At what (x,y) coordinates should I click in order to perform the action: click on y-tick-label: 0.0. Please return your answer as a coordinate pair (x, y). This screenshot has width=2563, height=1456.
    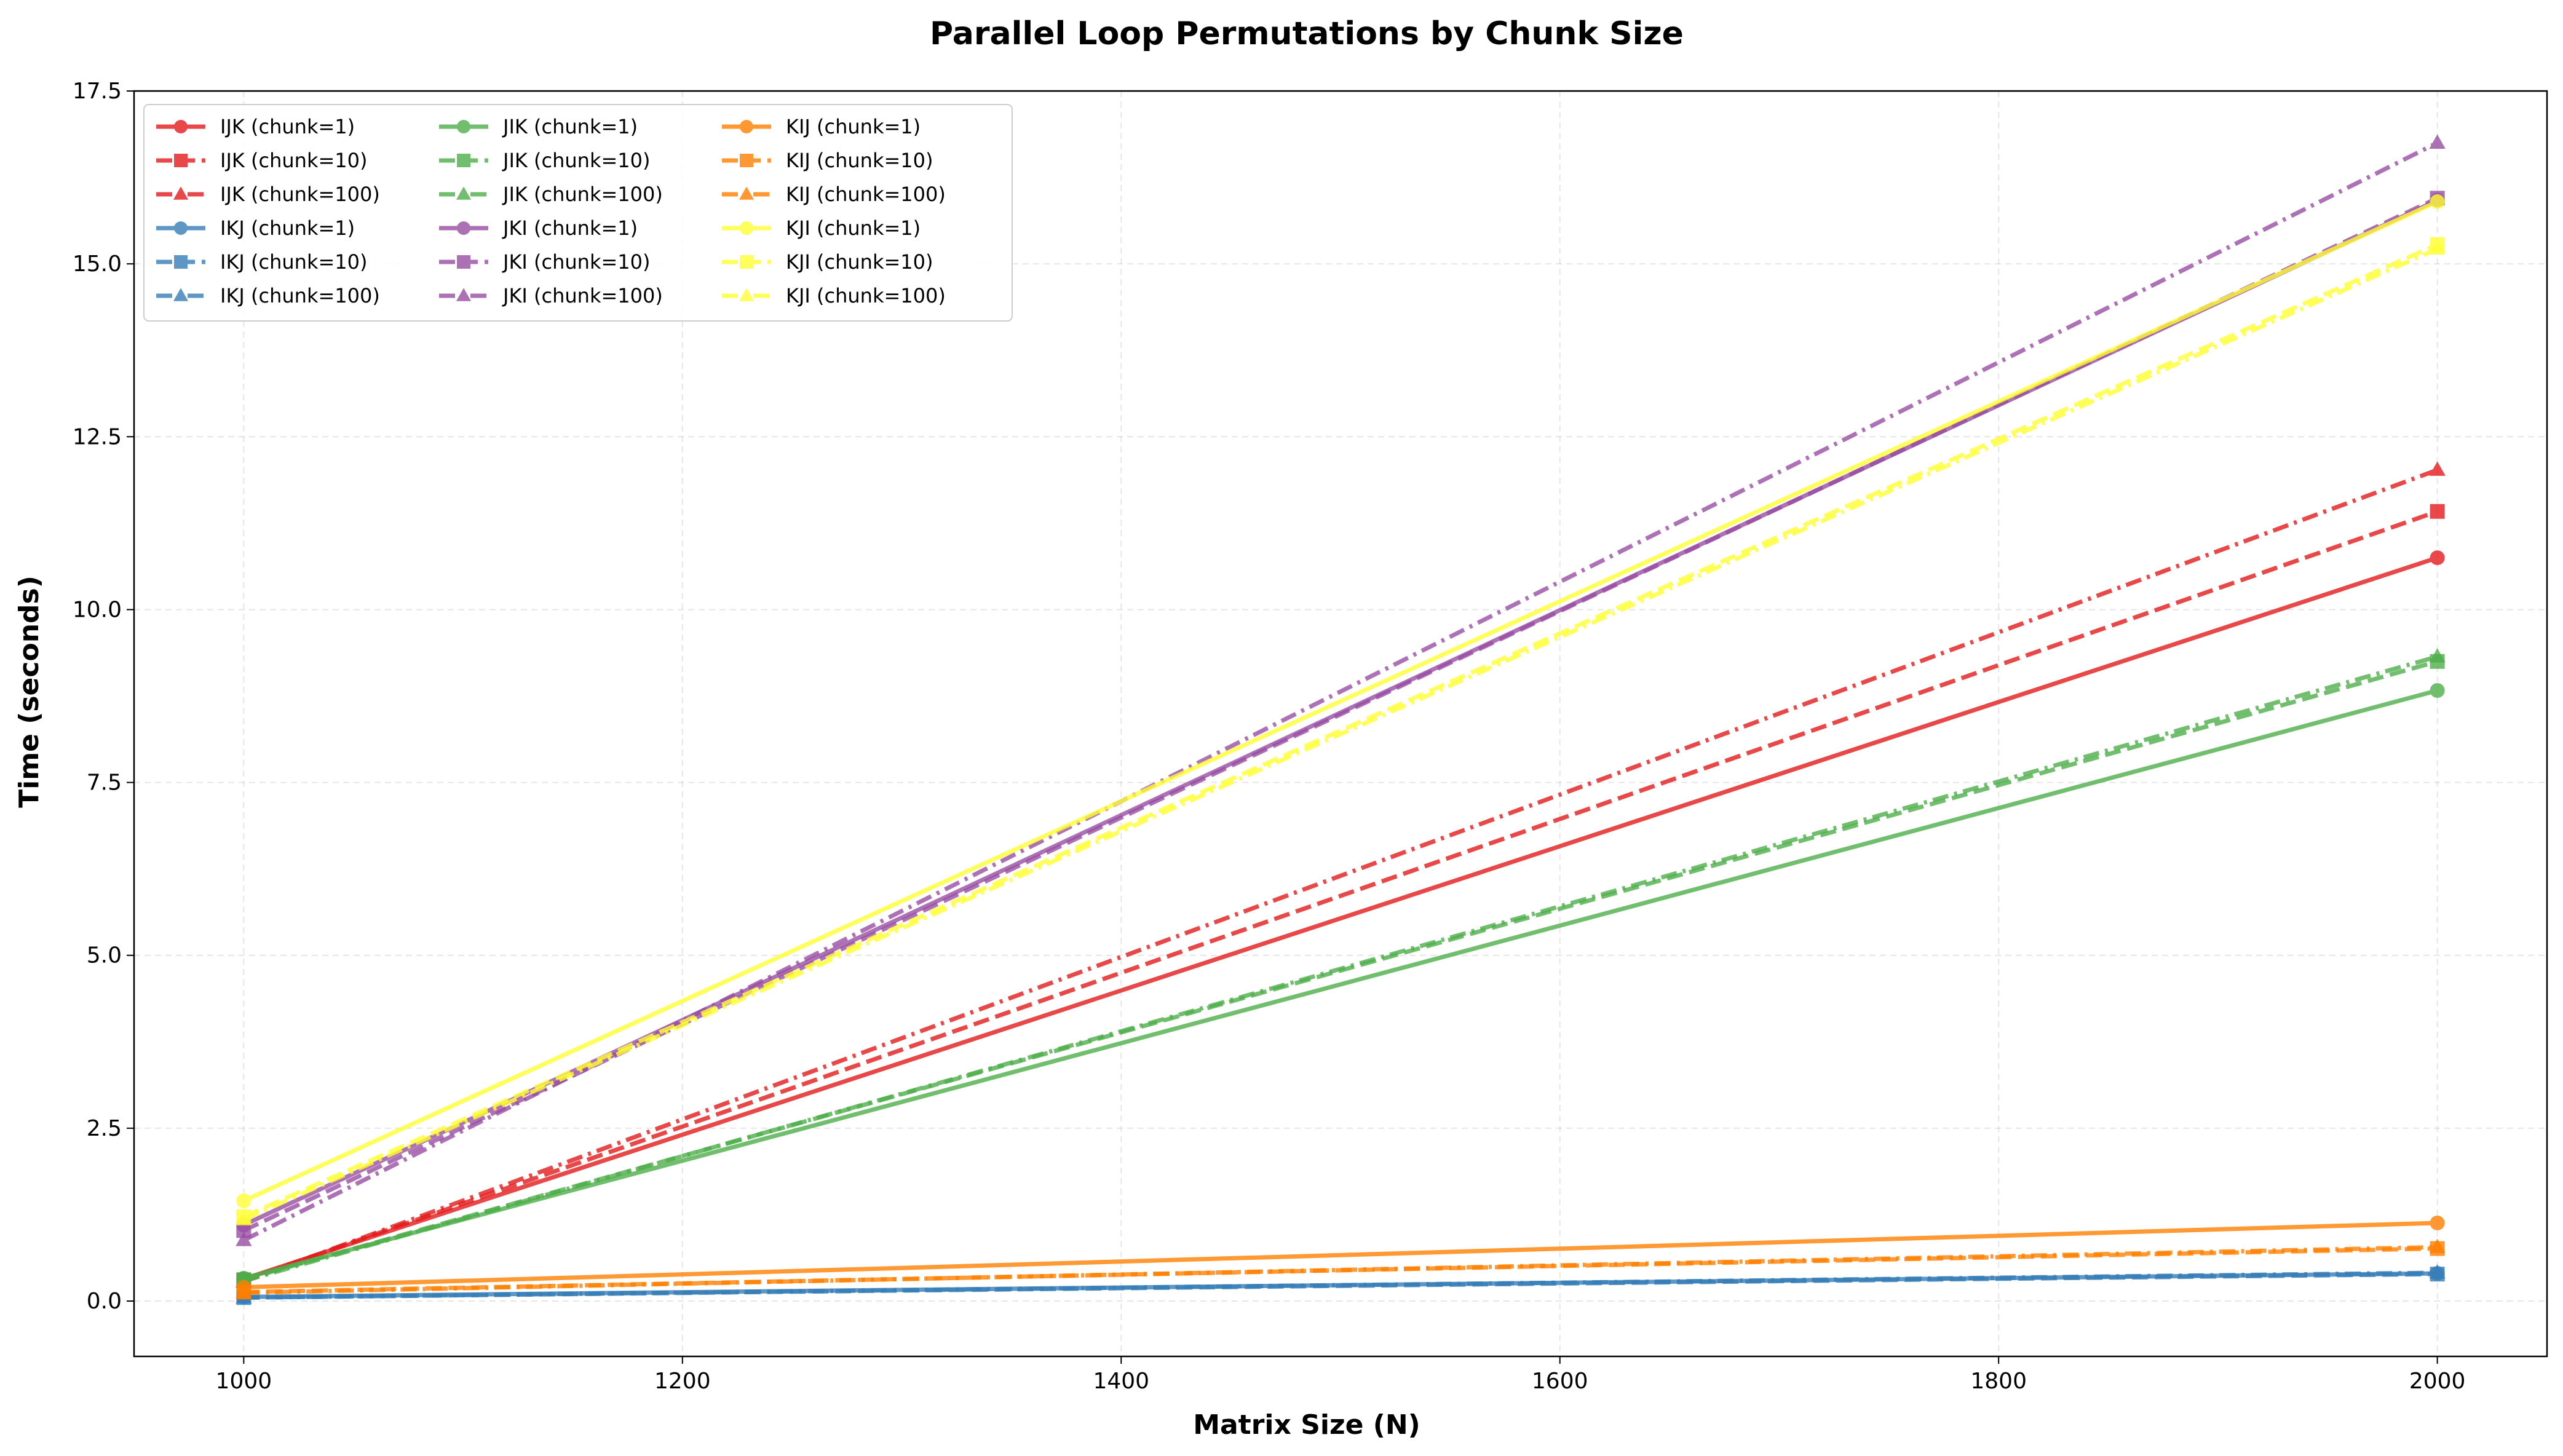
    Looking at the image, I should click on (104, 1301).